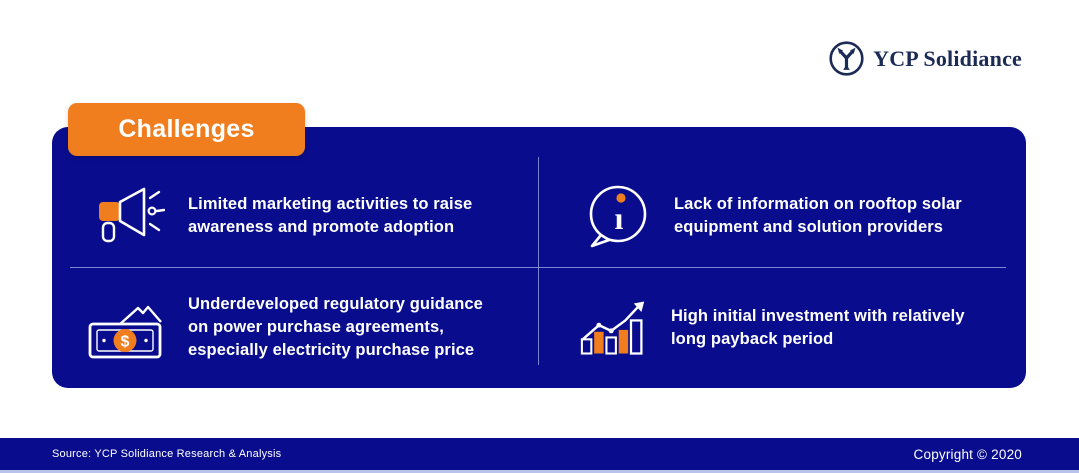 The height and width of the screenshot is (473, 1079). Describe the element at coordinates (614, 328) in the screenshot. I see `growth-bar-chart-icon` at that location.